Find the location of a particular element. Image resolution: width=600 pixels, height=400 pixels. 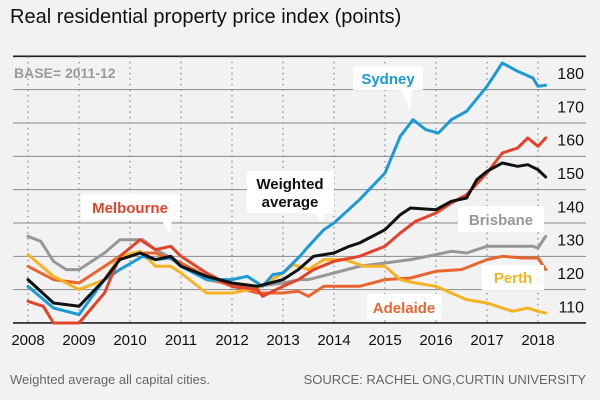

series-line-perth is located at coordinates (287, 282).